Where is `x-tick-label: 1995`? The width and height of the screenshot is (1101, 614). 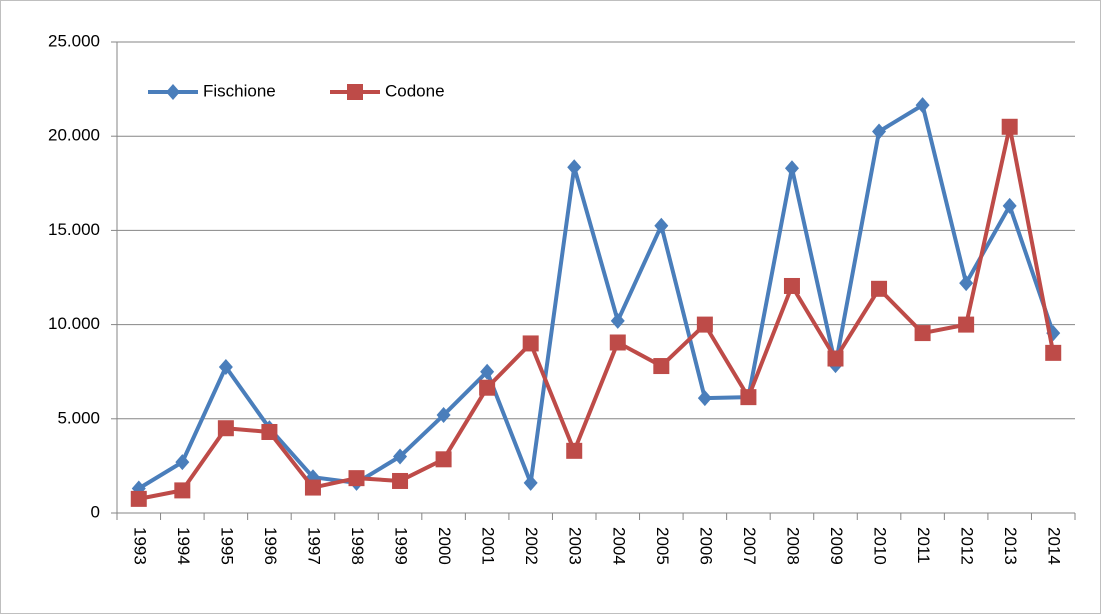
x-tick-label: 1995 is located at coordinates (226, 546).